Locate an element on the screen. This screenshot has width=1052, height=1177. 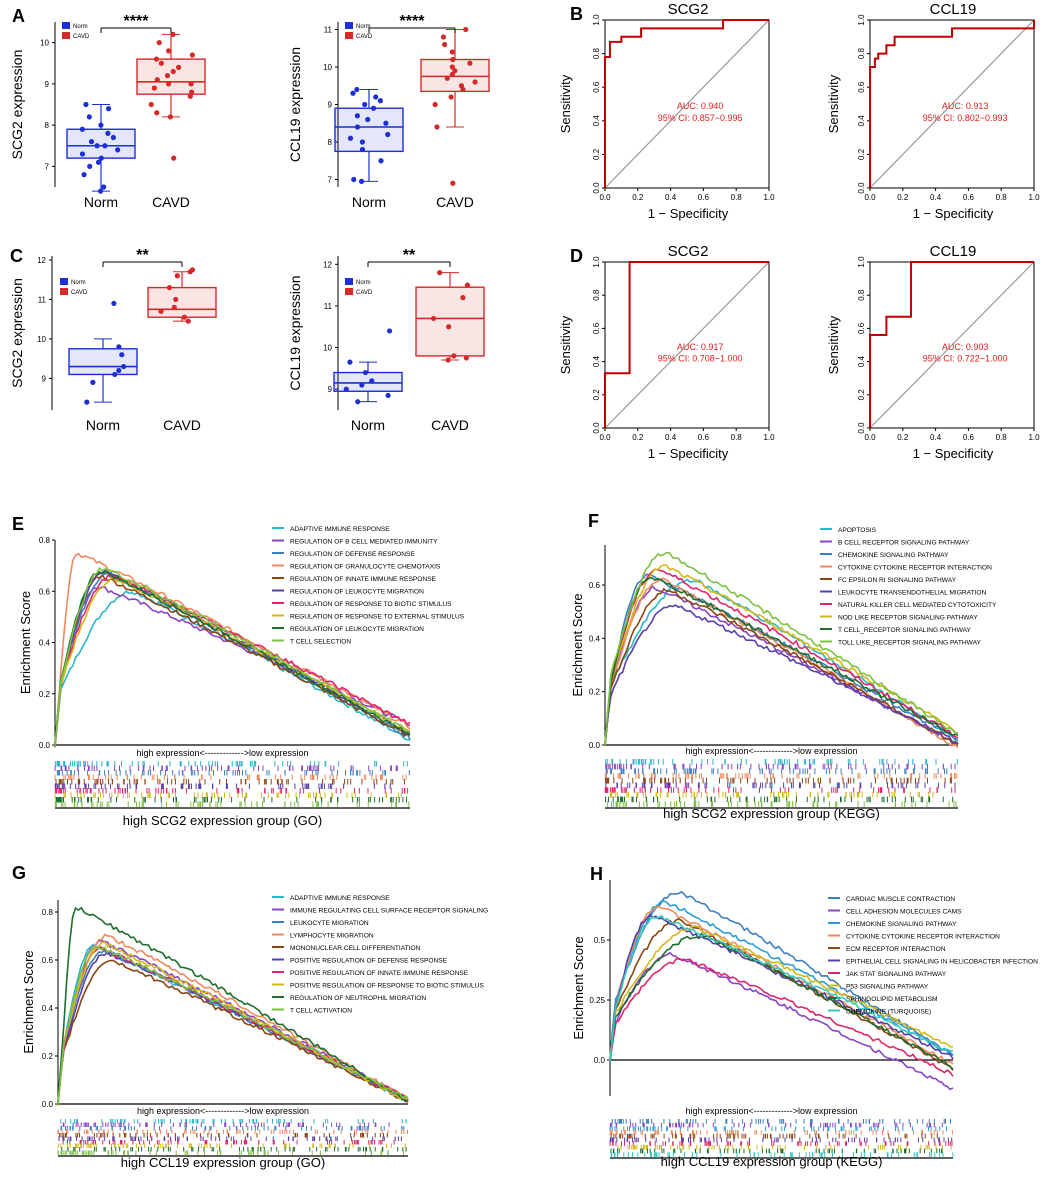
x-tick-label: 0.6 is located at coordinates (704, 197).